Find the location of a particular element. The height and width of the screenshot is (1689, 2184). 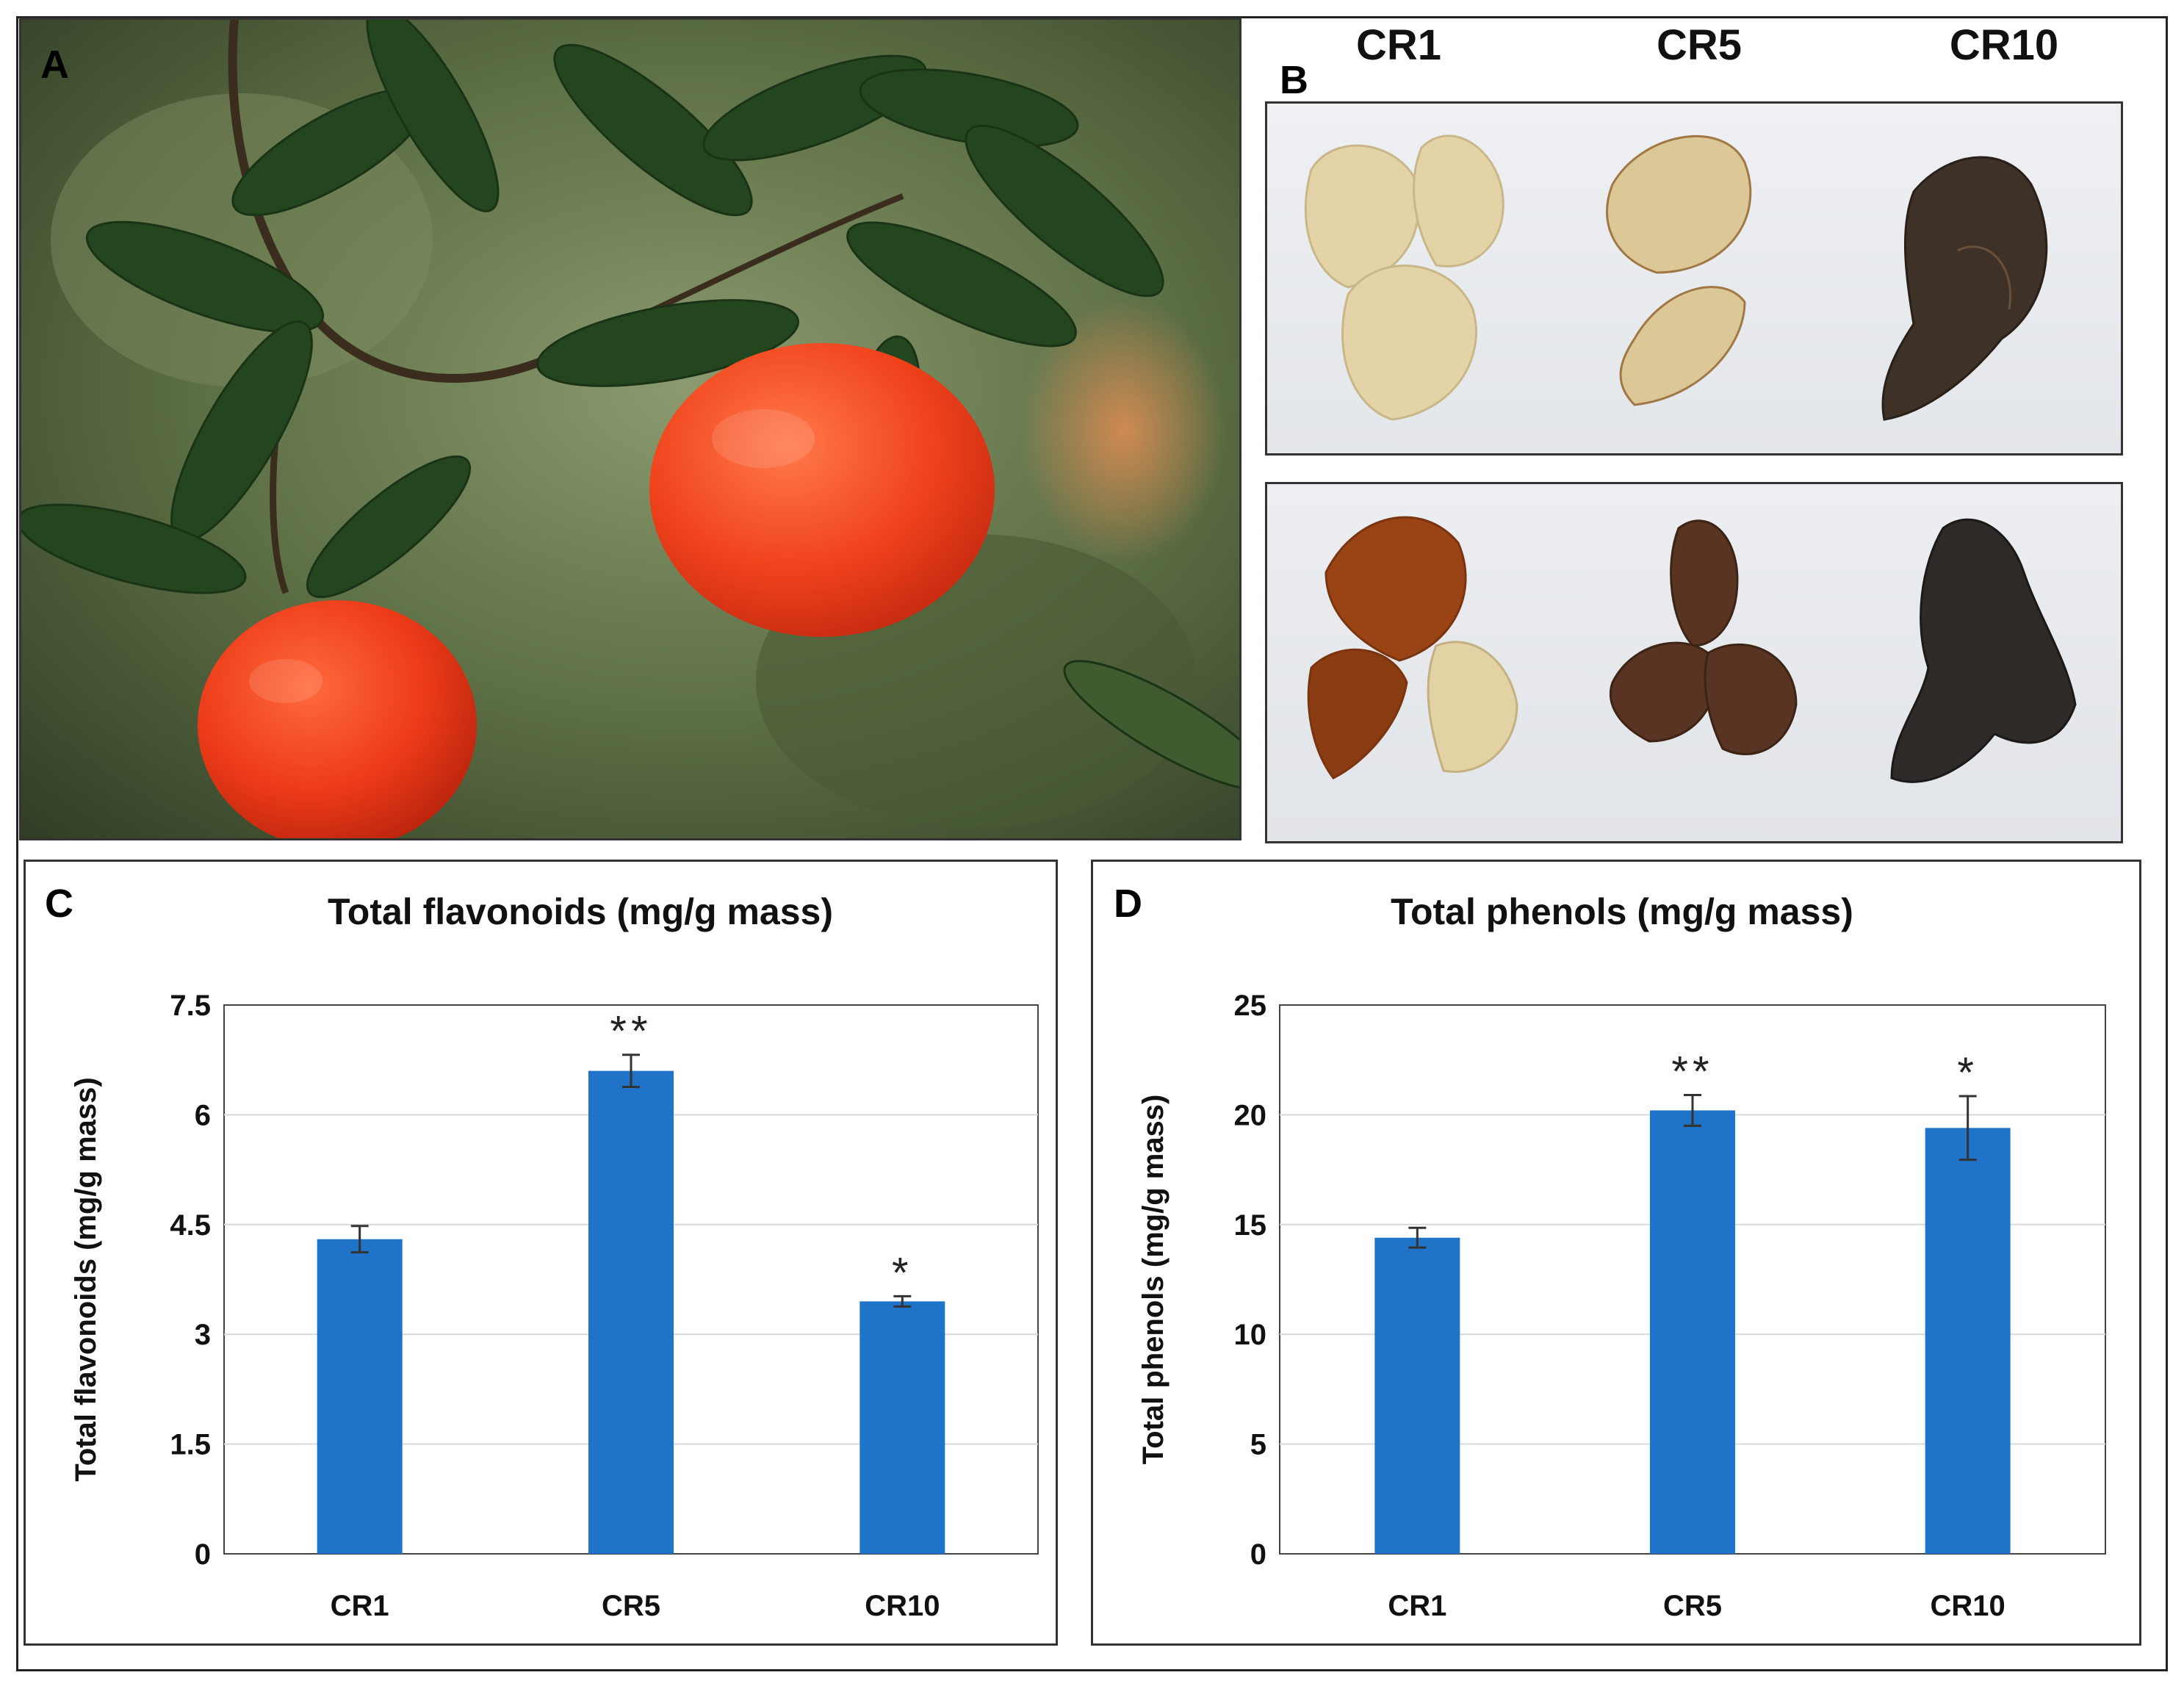

peel-photo-inner-side is located at coordinates (1694, 278).